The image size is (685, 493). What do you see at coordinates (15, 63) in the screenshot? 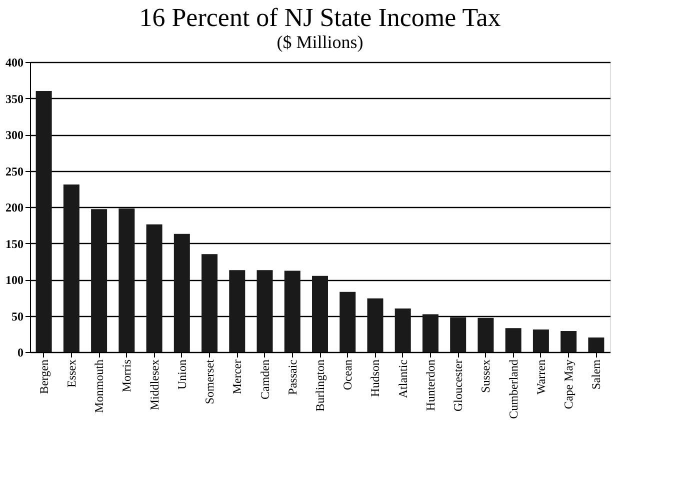
I see `y-tick-label: 400` at bounding box center [15, 63].